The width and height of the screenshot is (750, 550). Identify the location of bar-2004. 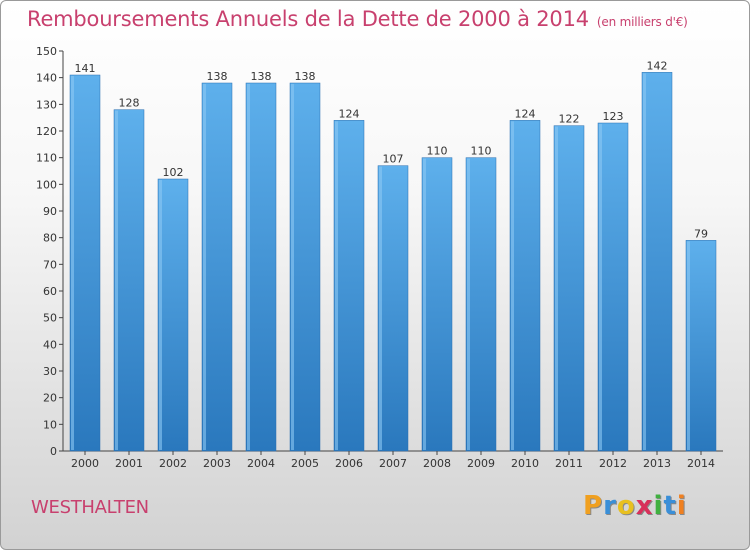
(261, 267).